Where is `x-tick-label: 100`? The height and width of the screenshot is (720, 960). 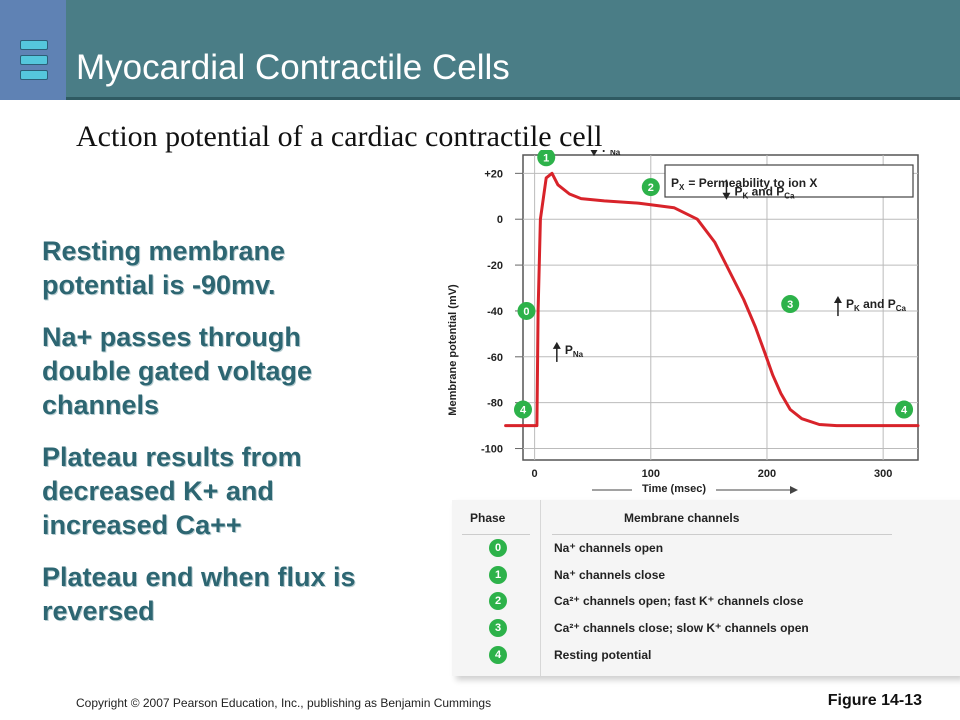
x-tick-label: 100 is located at coordinates (651, 474).